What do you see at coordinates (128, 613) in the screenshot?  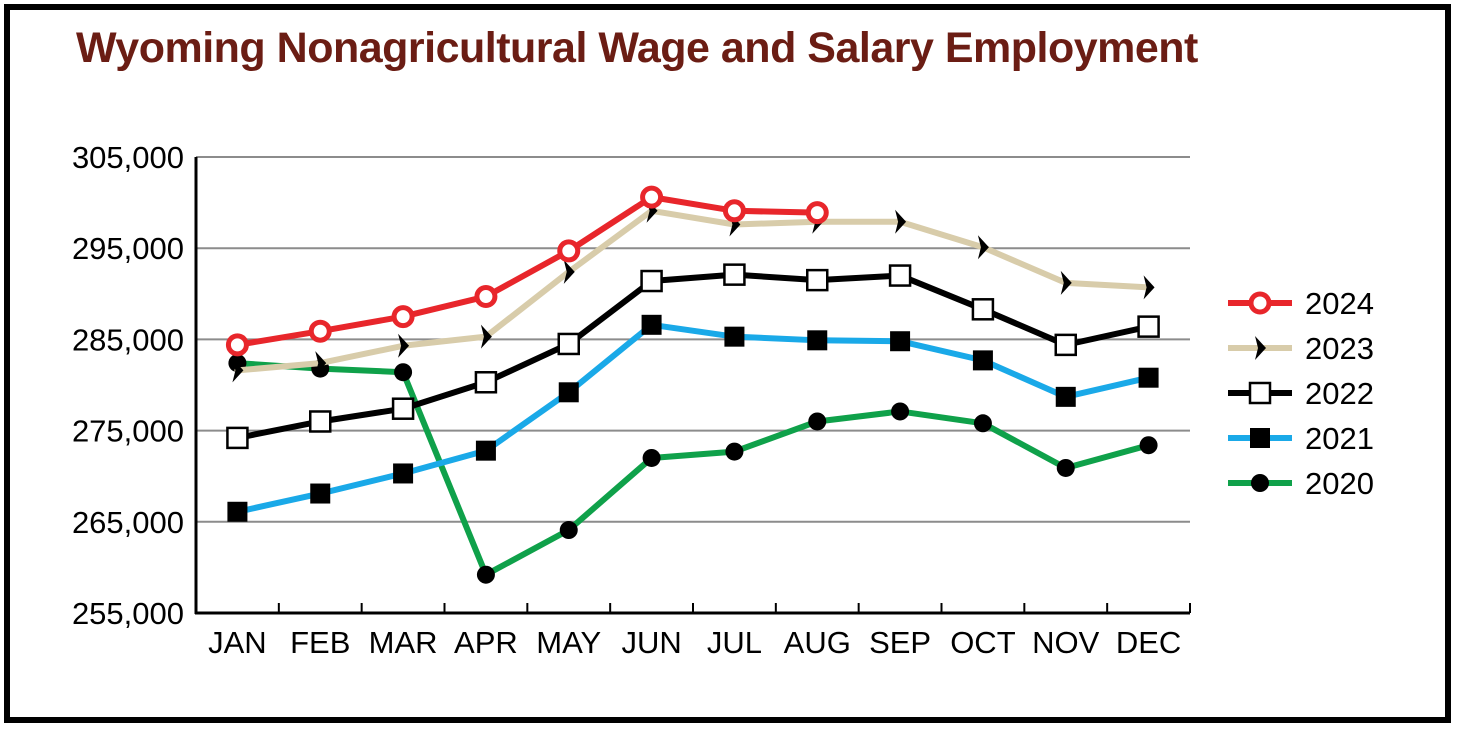 I see `y-tick-label: 255,000` at bounding box center [128, 613].